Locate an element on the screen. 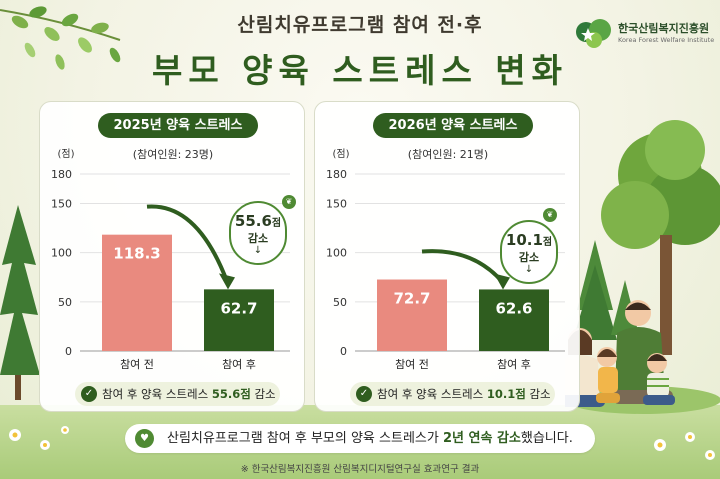 Image resolution: width=720 pixels, height=479 pixels. logo-name: 한국산림복지진흥원 is located at coordinates (664, 28).